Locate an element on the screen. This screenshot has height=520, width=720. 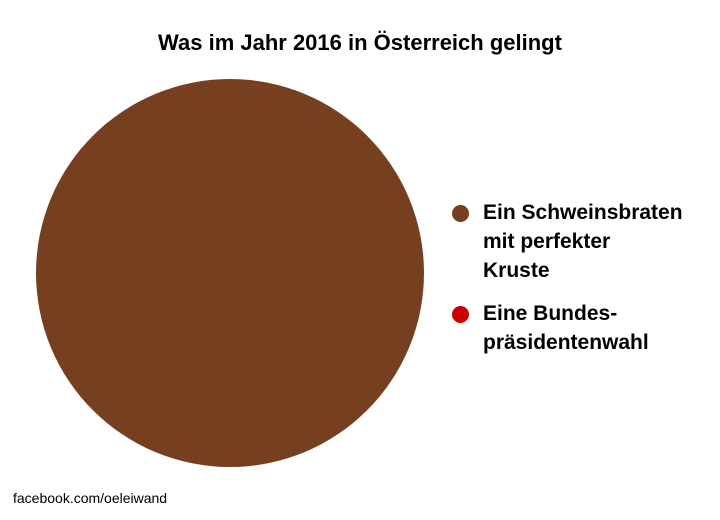
source-credit: facebook.com/oeleiwand is located at coordinates (90, 498).